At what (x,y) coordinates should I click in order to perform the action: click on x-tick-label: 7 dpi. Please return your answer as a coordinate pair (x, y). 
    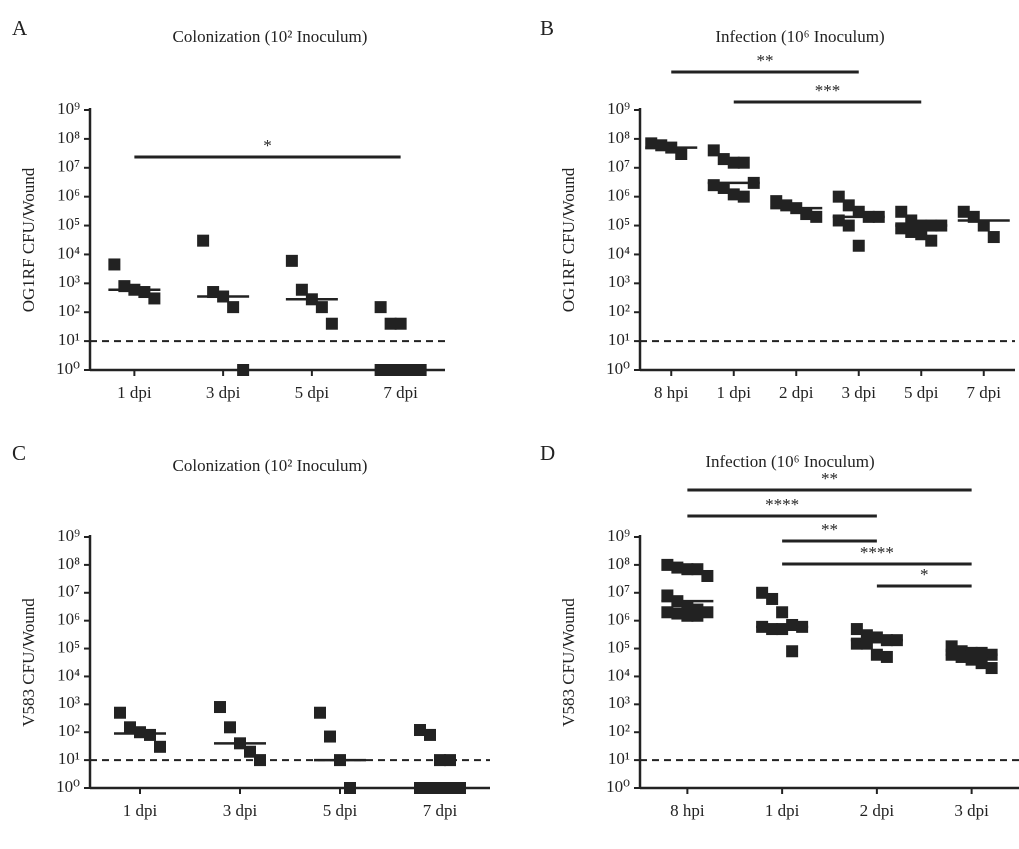
    Looking at the image, I should click on (440, 810).